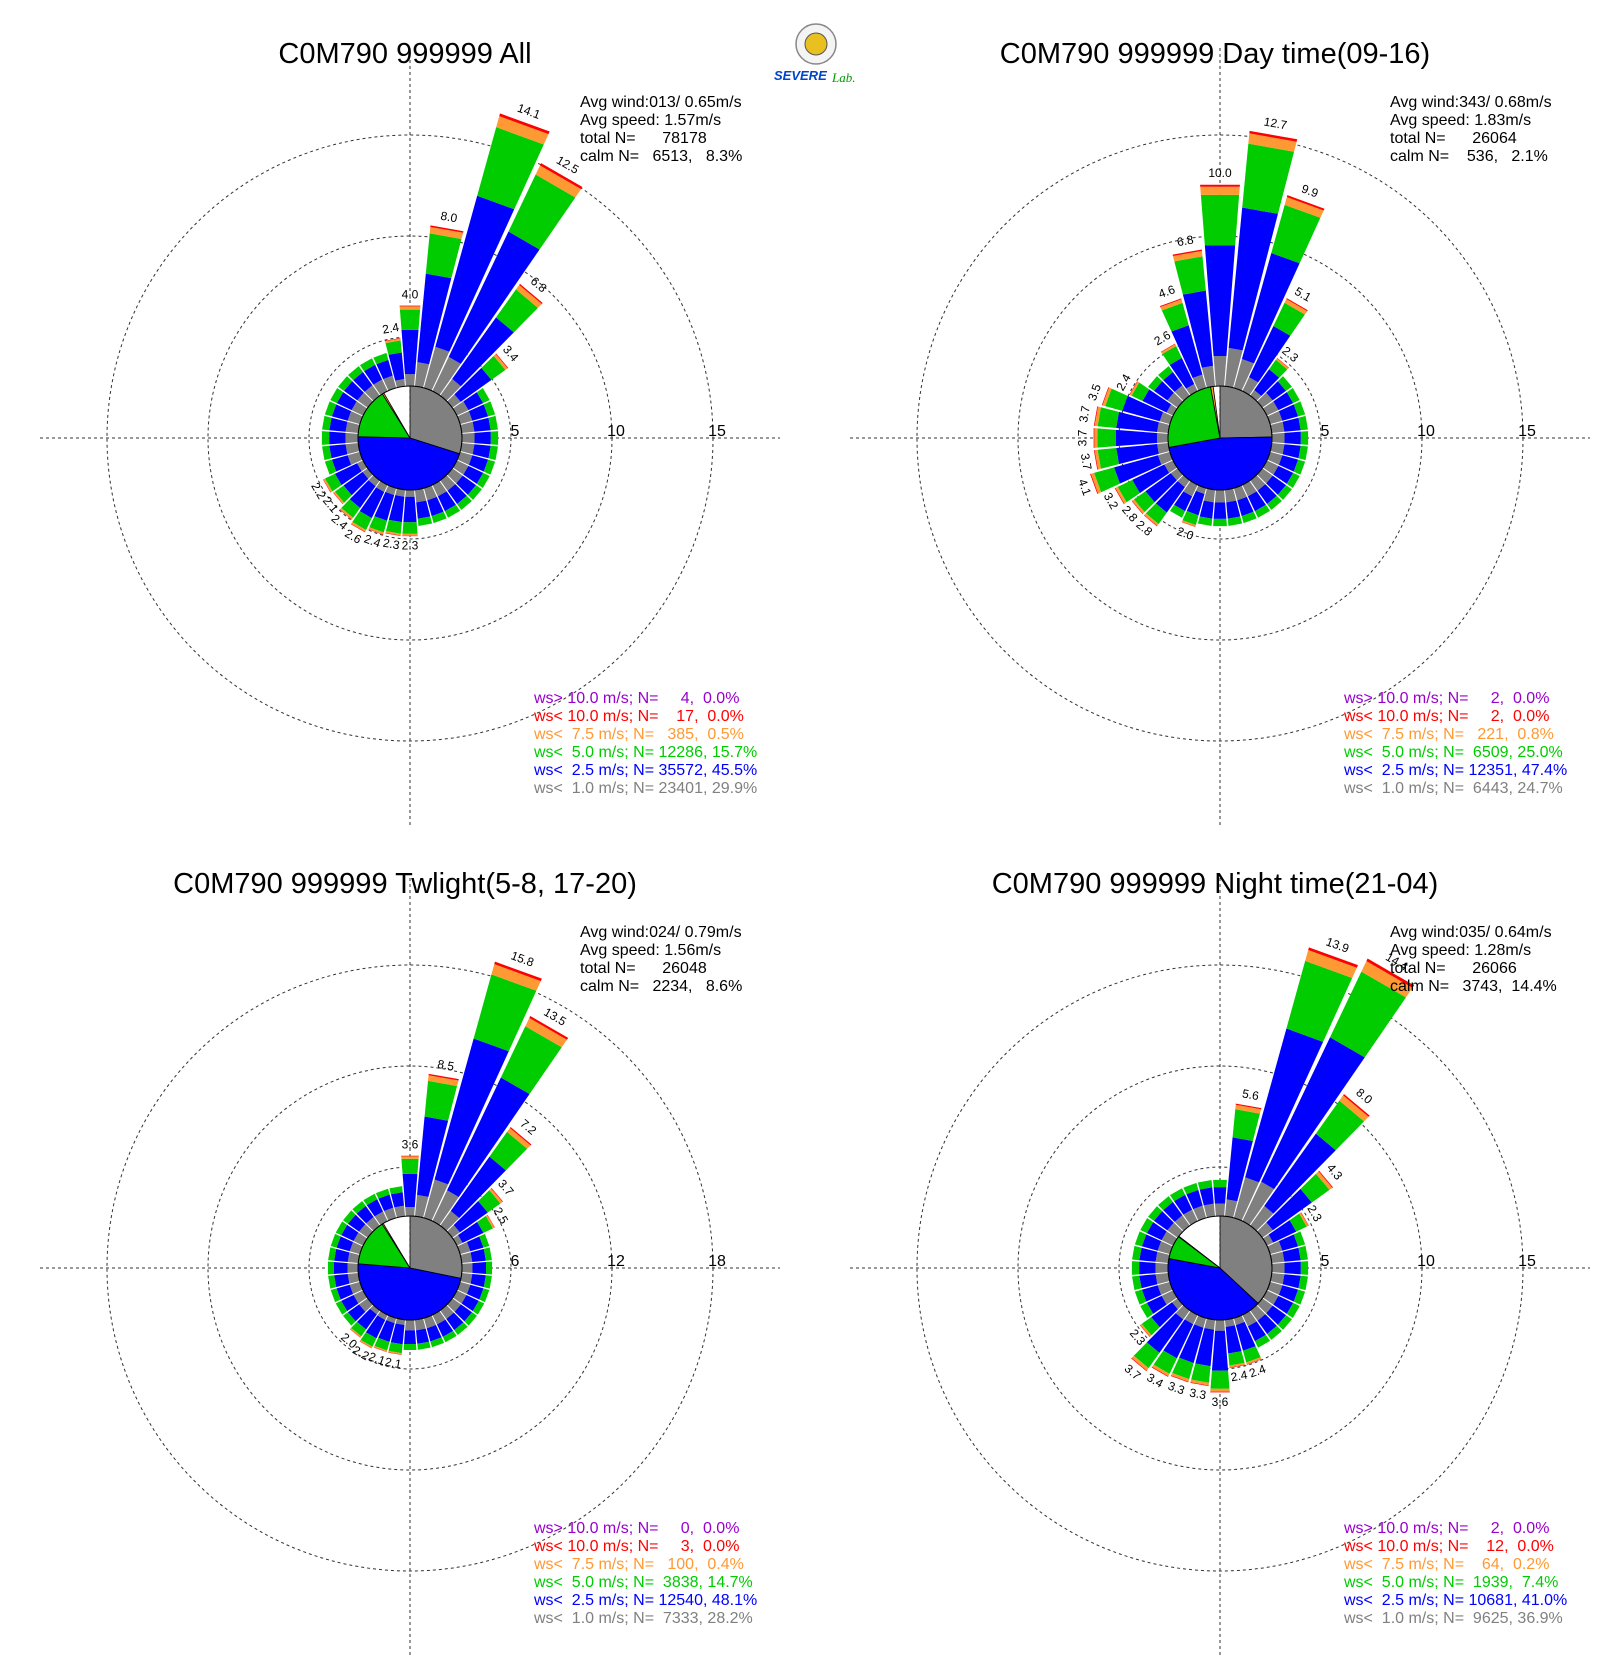 The image size is (1620, 1660). Describe the element at coordinates (1303, 294) in the screenshot. I see `petal-value-label: 5.1` at that location.